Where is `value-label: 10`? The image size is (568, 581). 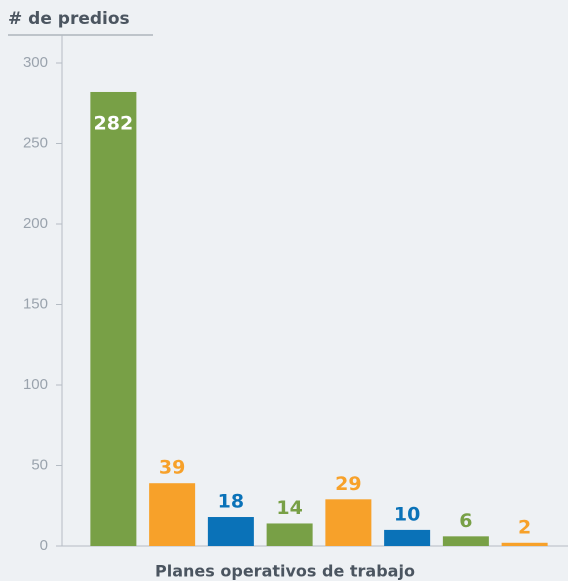
value-label: 10 is located at coordinates (407, 514).